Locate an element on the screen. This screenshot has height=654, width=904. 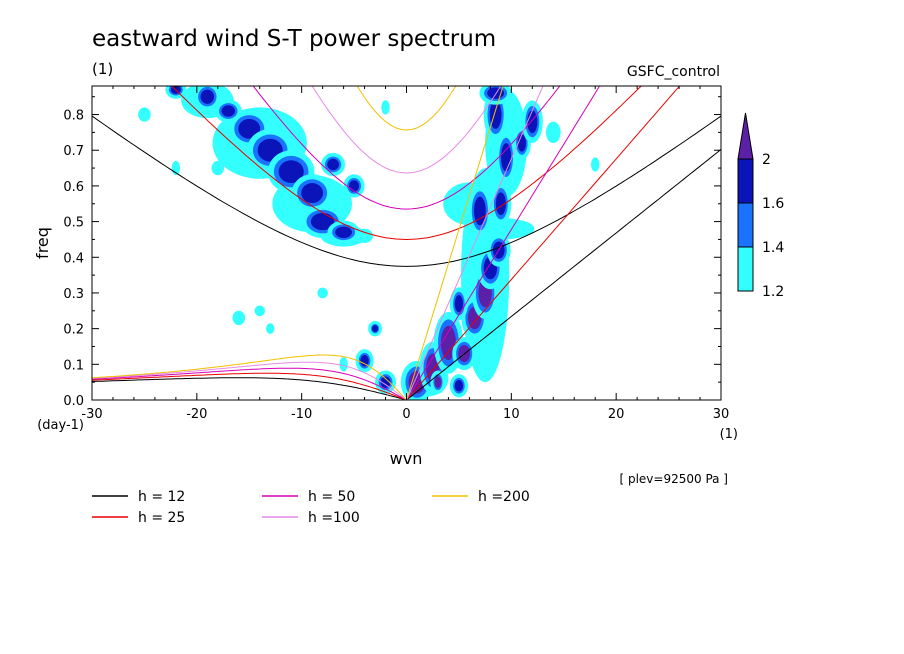
colorbar-label: 1.4 is located at coordinates (773, 248).